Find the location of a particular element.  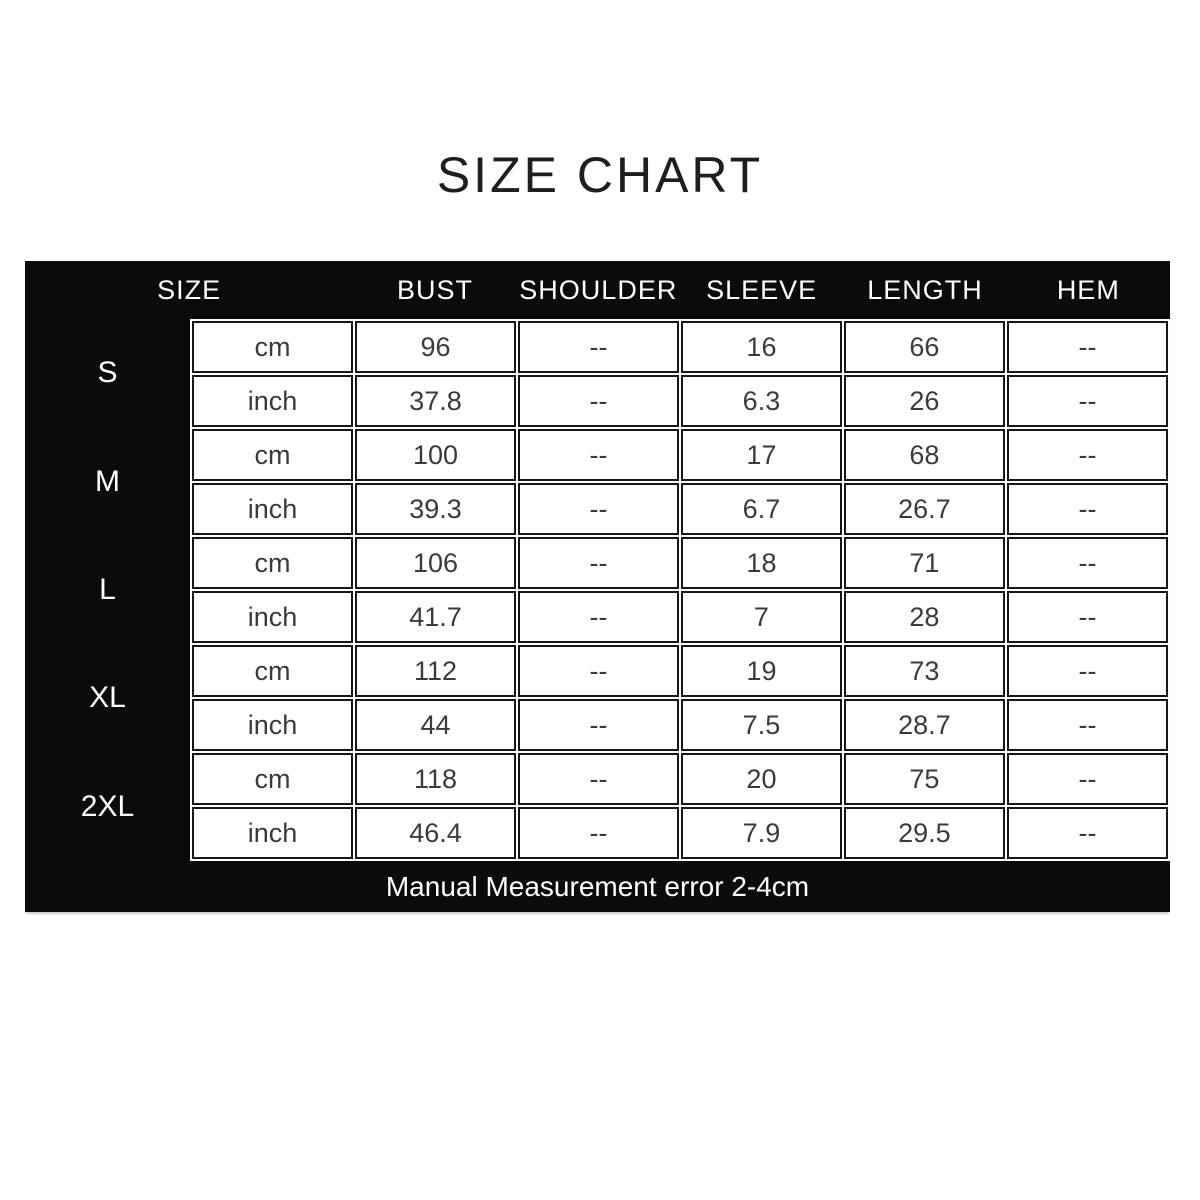

size-label-xl: XL is located at coordinates (107, 698).